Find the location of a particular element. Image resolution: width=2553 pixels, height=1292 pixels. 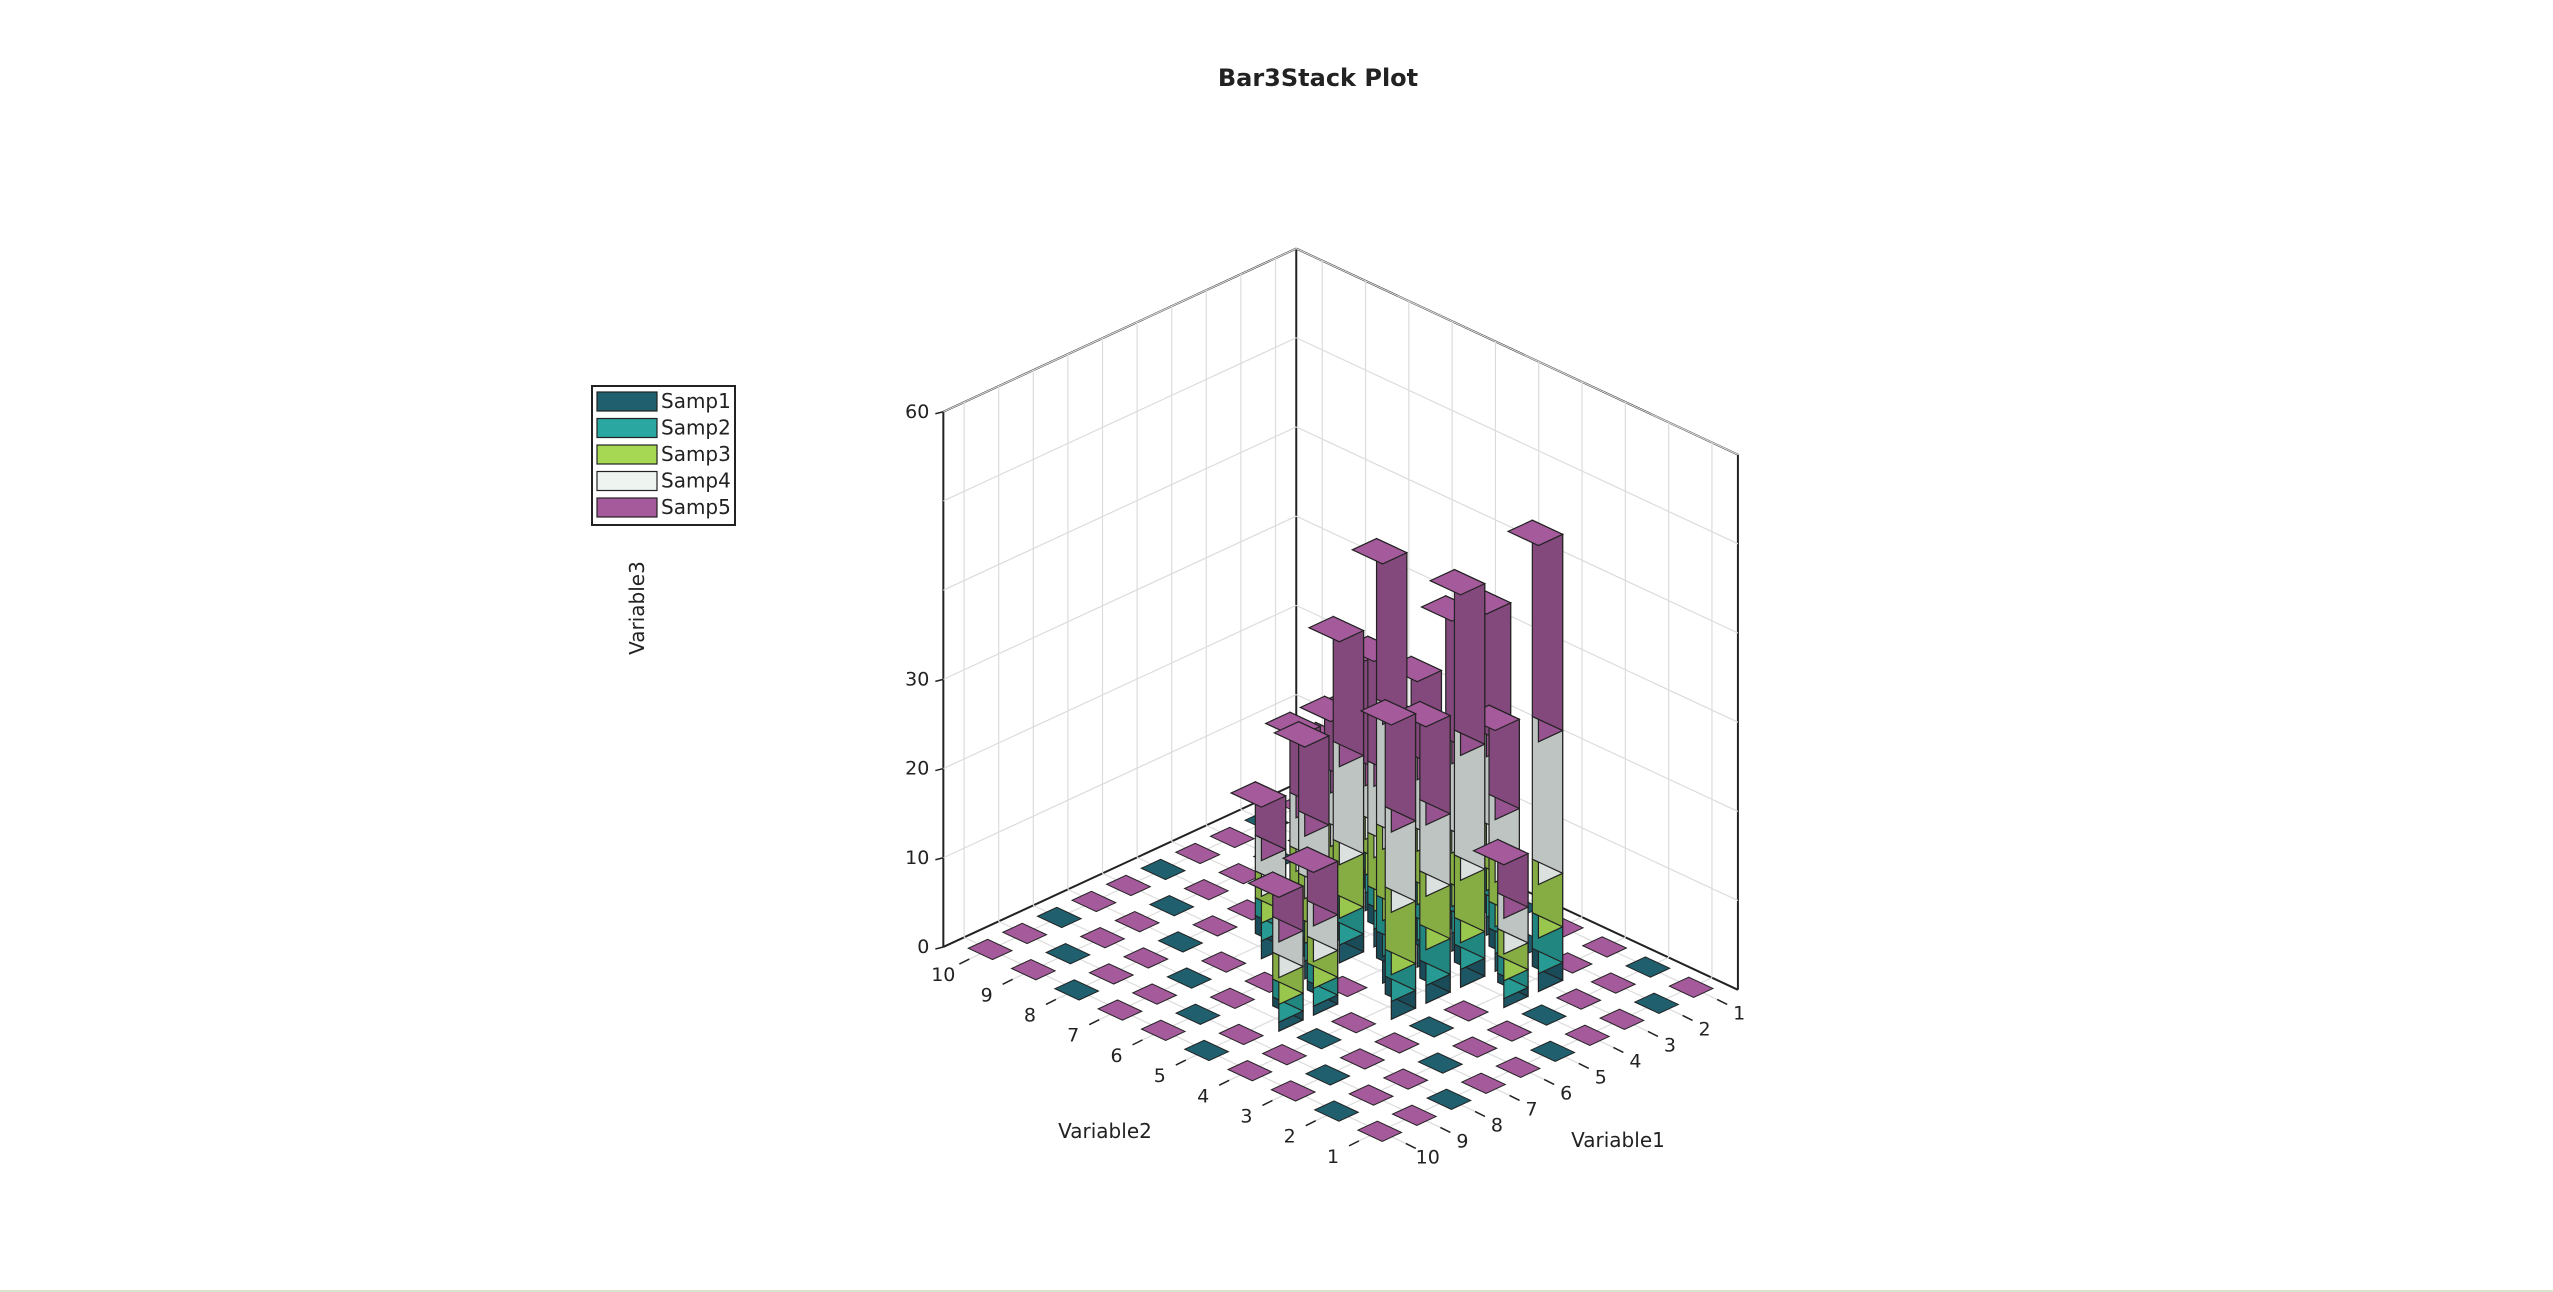

z-tick-label: 30 is located at coordinates (917, 679).